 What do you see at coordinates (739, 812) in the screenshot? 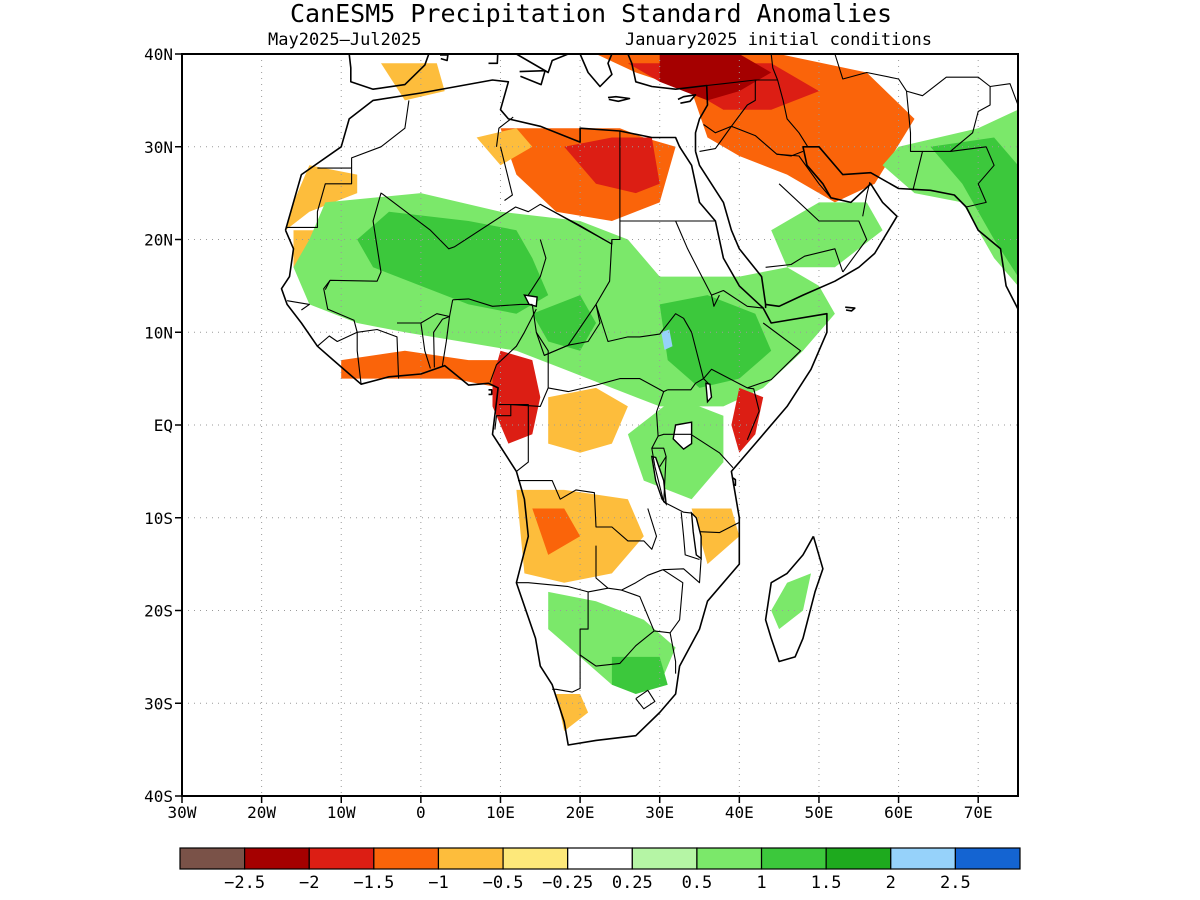
I see `longitude-tick-label: 40E` at bounding box center [739, 812].